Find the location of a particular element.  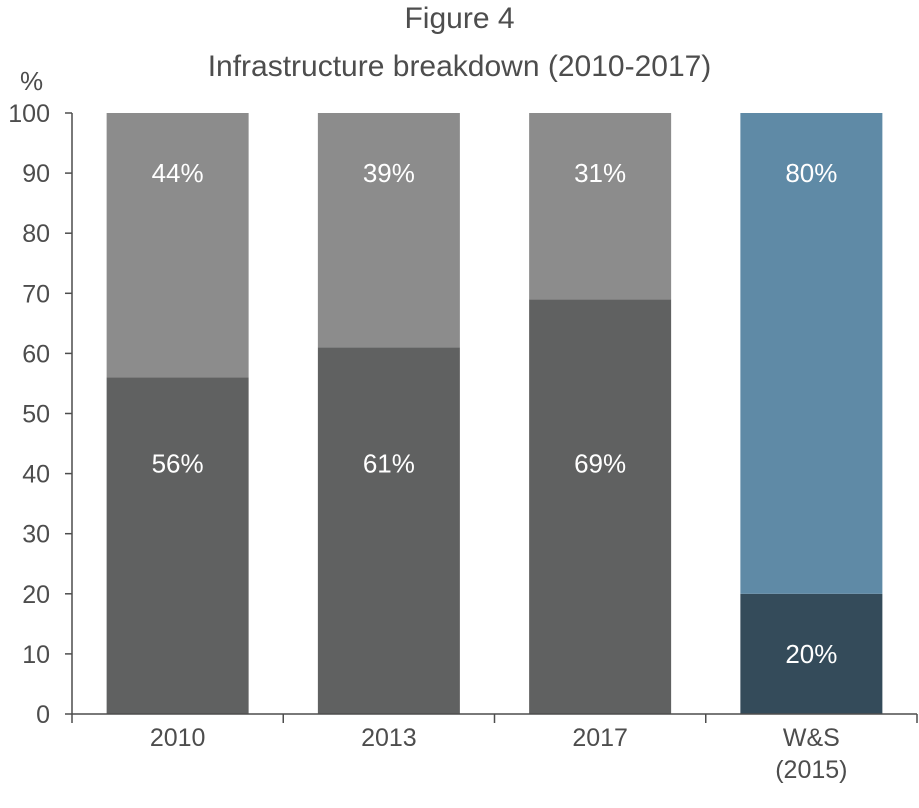

y-tick-label: 10 is located at coordinates (36, 655).